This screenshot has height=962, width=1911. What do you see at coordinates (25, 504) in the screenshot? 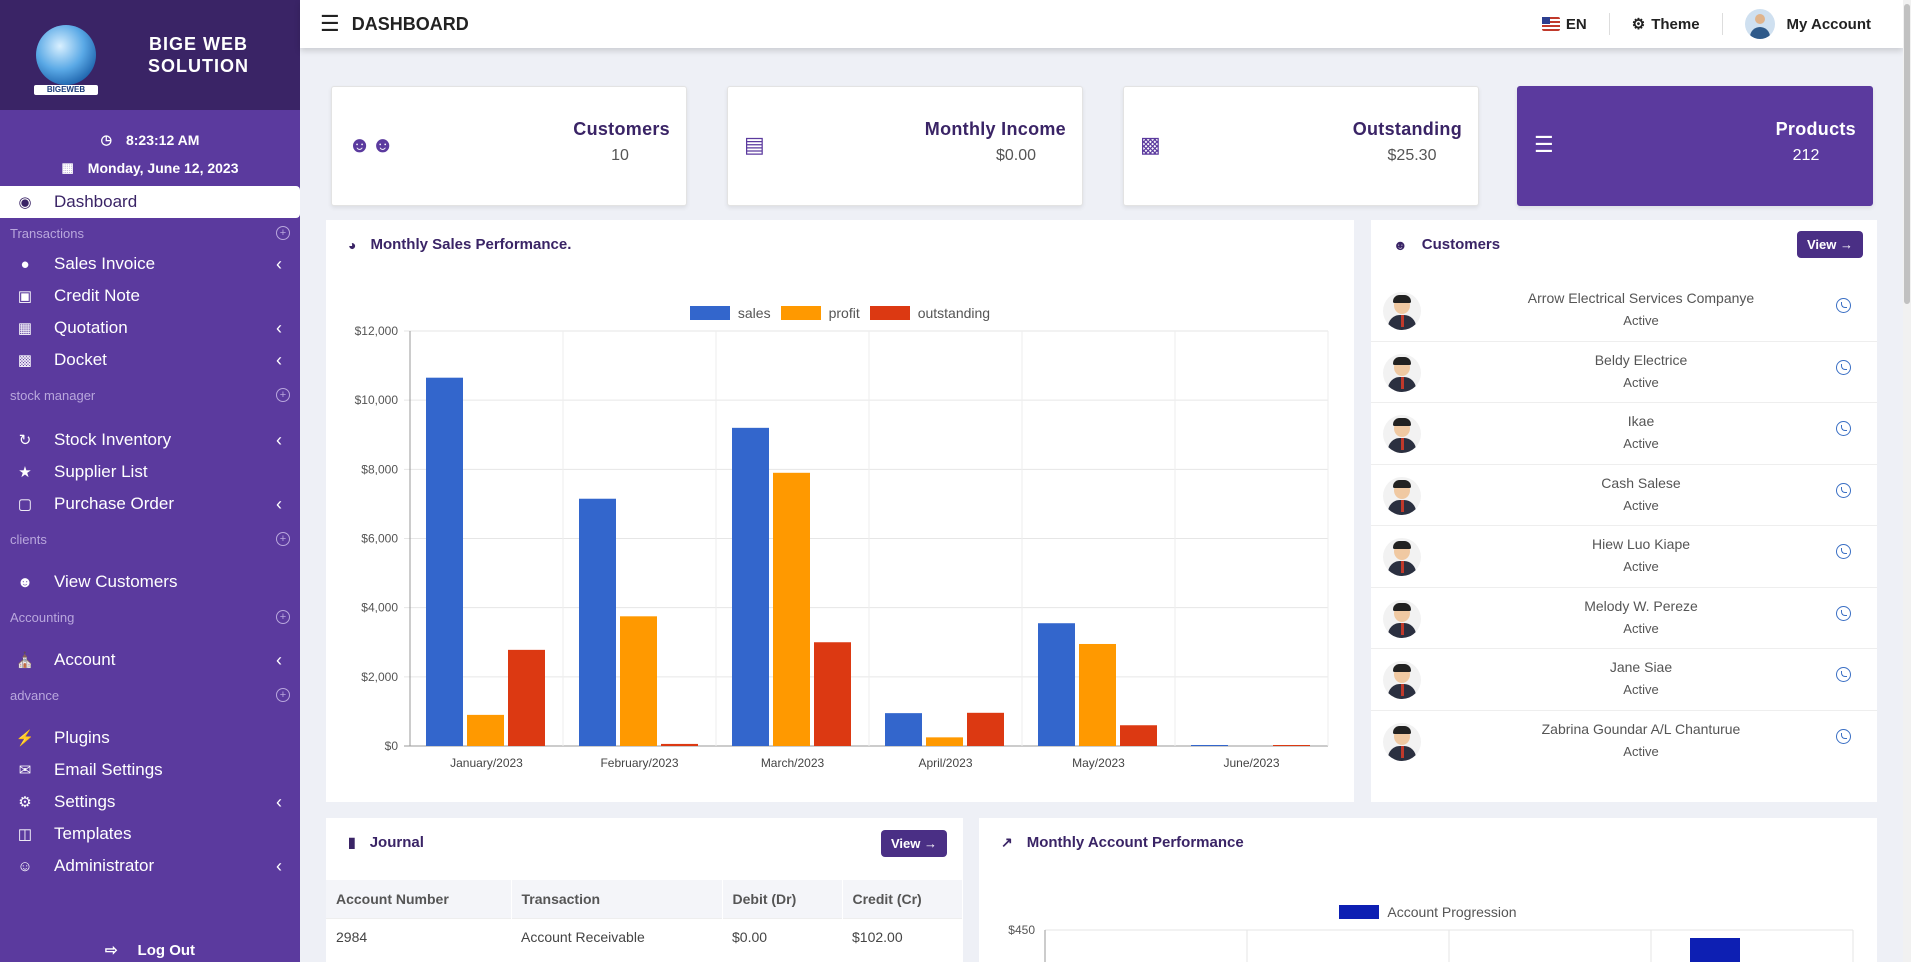
I see `box-icon: ▢` at bounding box center [25, 504].